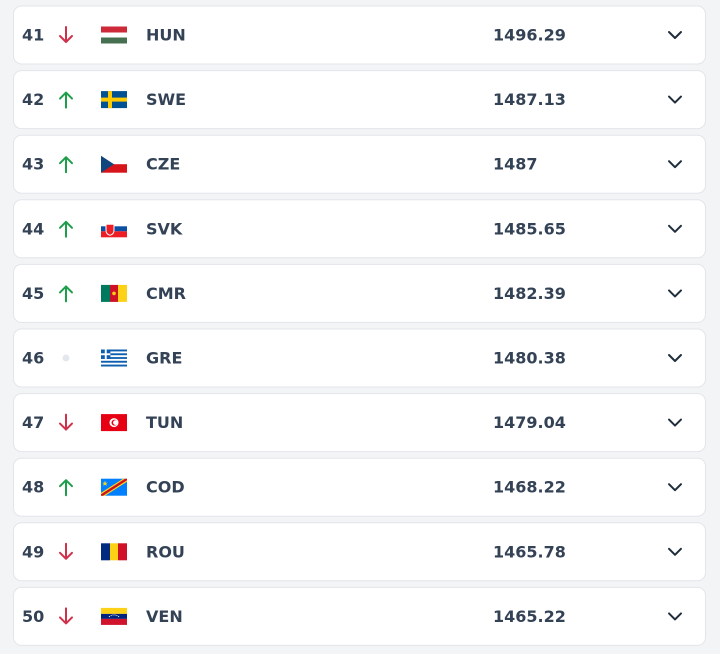 This screenshot has height=654, width=720. I want to click on ranking-row: 46 GRE 1480.38, so click(359, 358).